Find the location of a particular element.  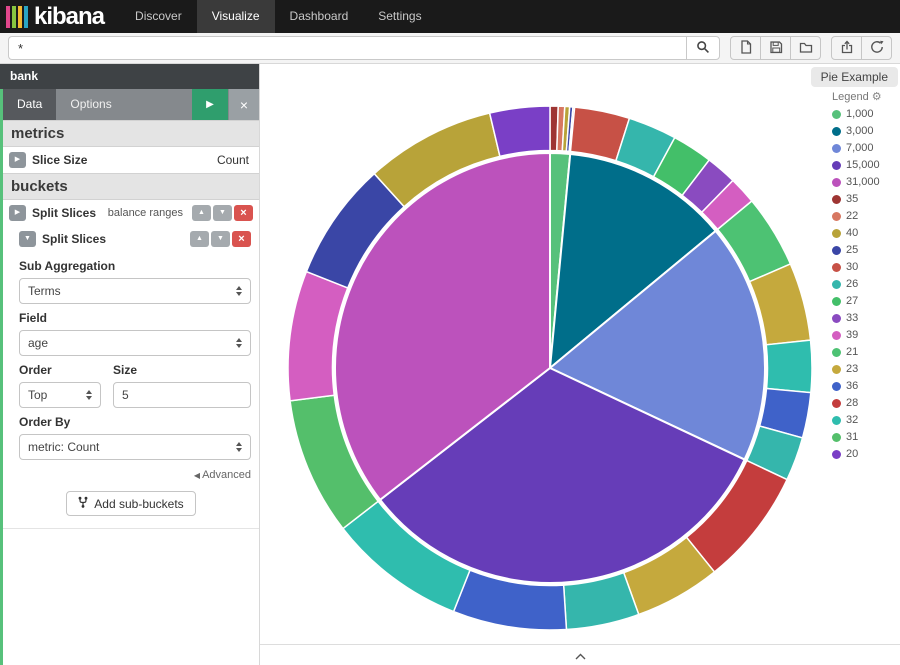

apply-changes-button: ▶ is located at coordinates (210, 104).